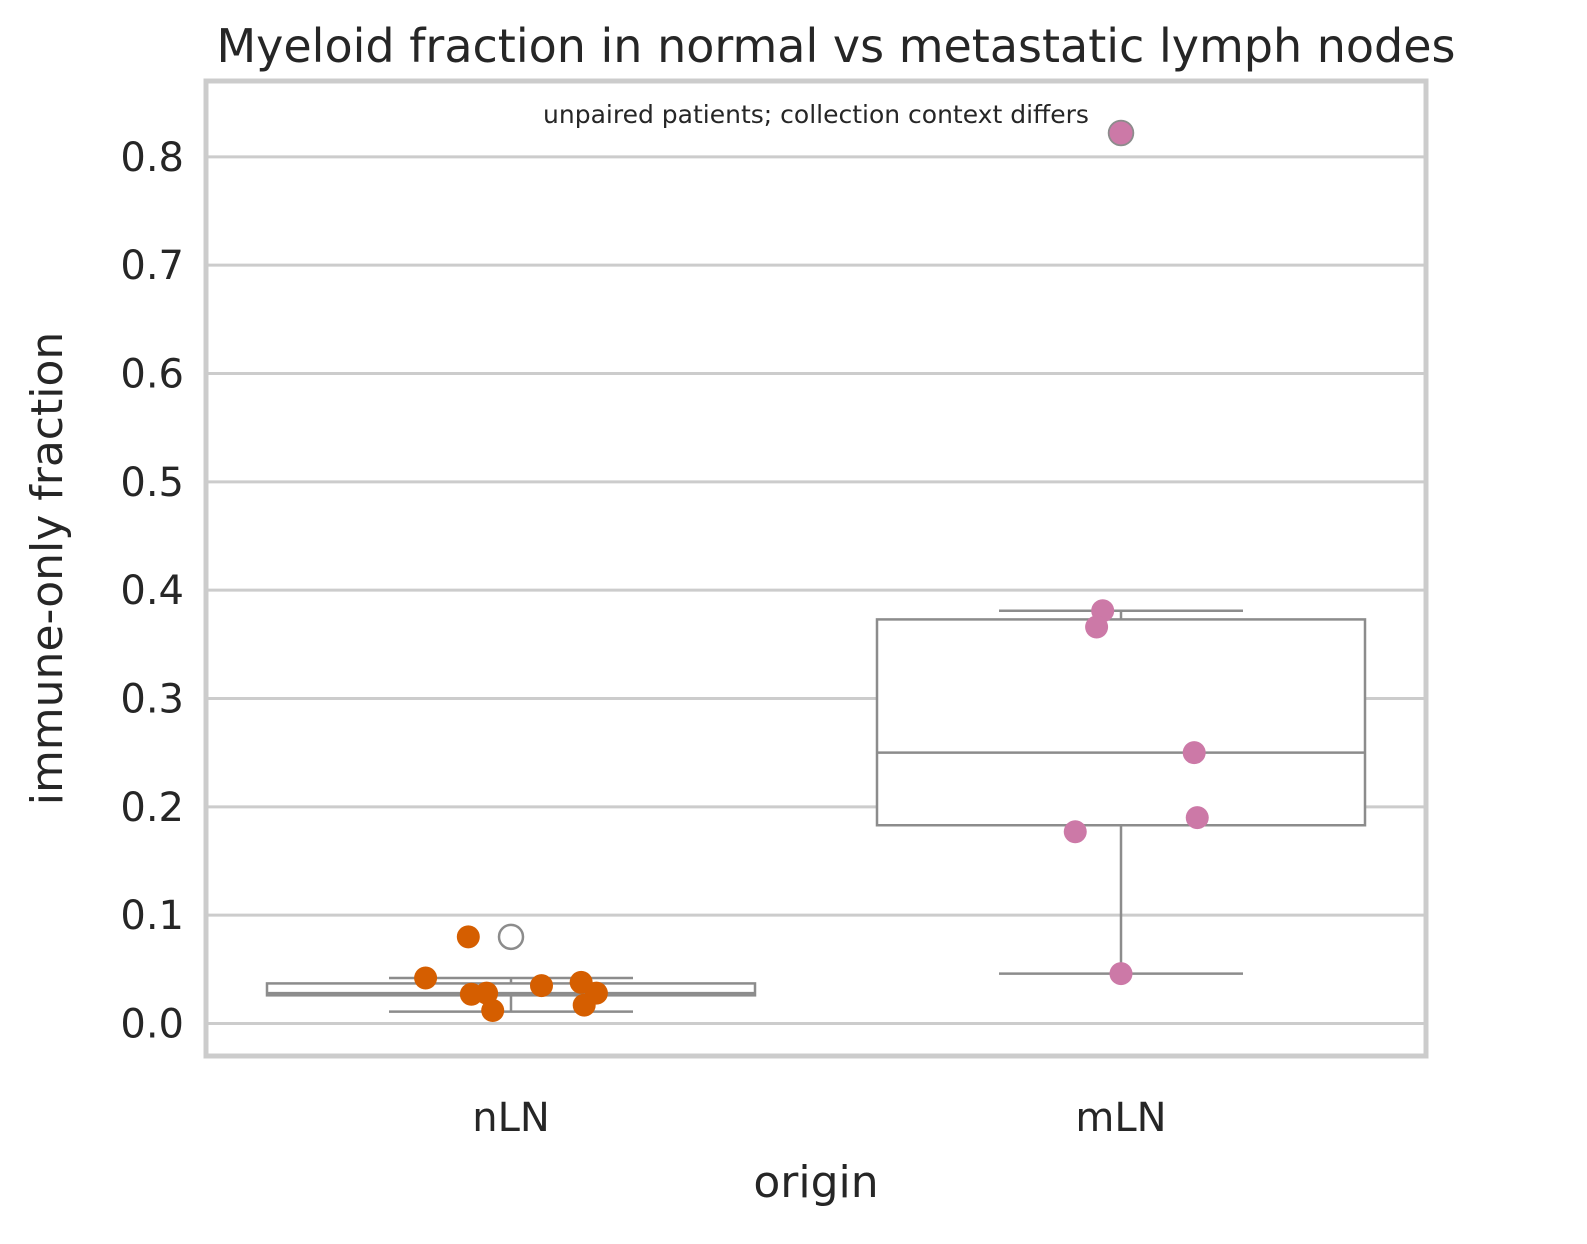 The image size is (1587, 1244). What do you see at coordinates (152, 266) in the screenshot?
I see `y-tick-label: 0.7` at bounding box center [152, 266].